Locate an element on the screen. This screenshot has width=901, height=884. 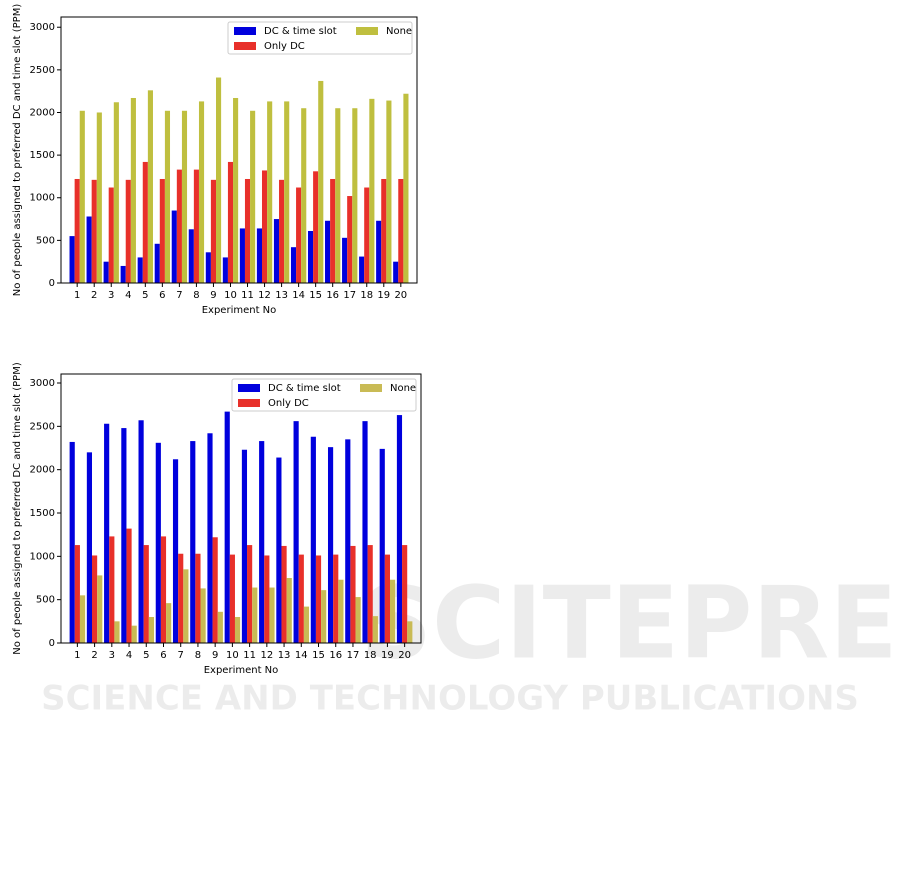
plot-frame is located at coordinates (239, 150).